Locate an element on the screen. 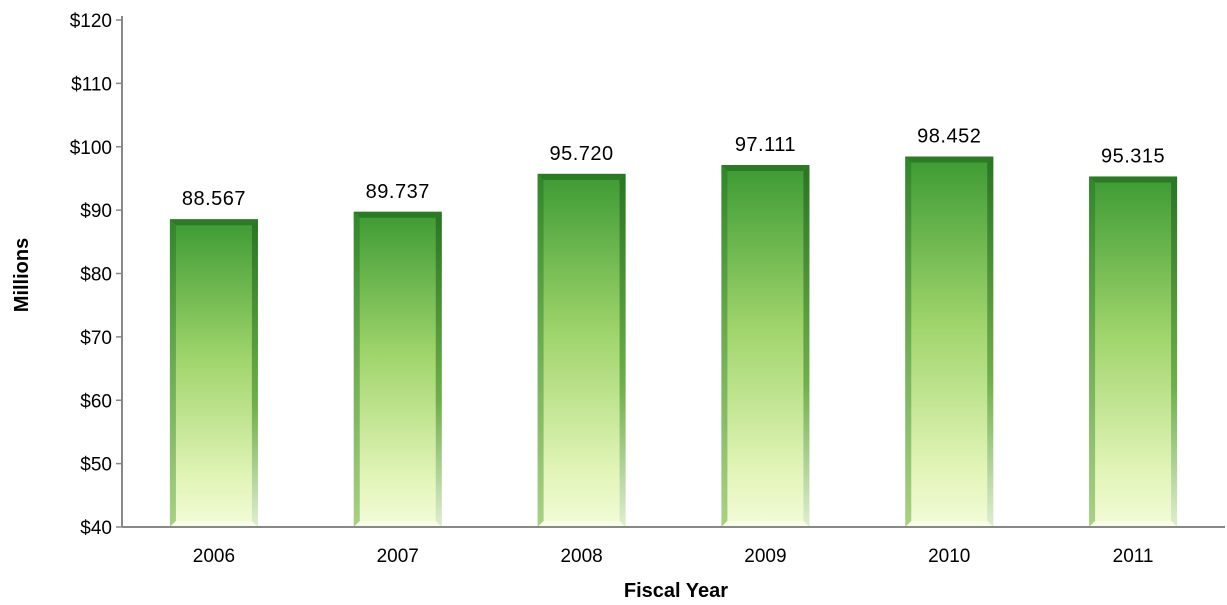 Image resolution: width=1227 pixels, height=605 pixels. y-axis-ticks: $40 $50 $60 $70 $80 $90 $100 $110 $120 is located at coordinates (96, 275).